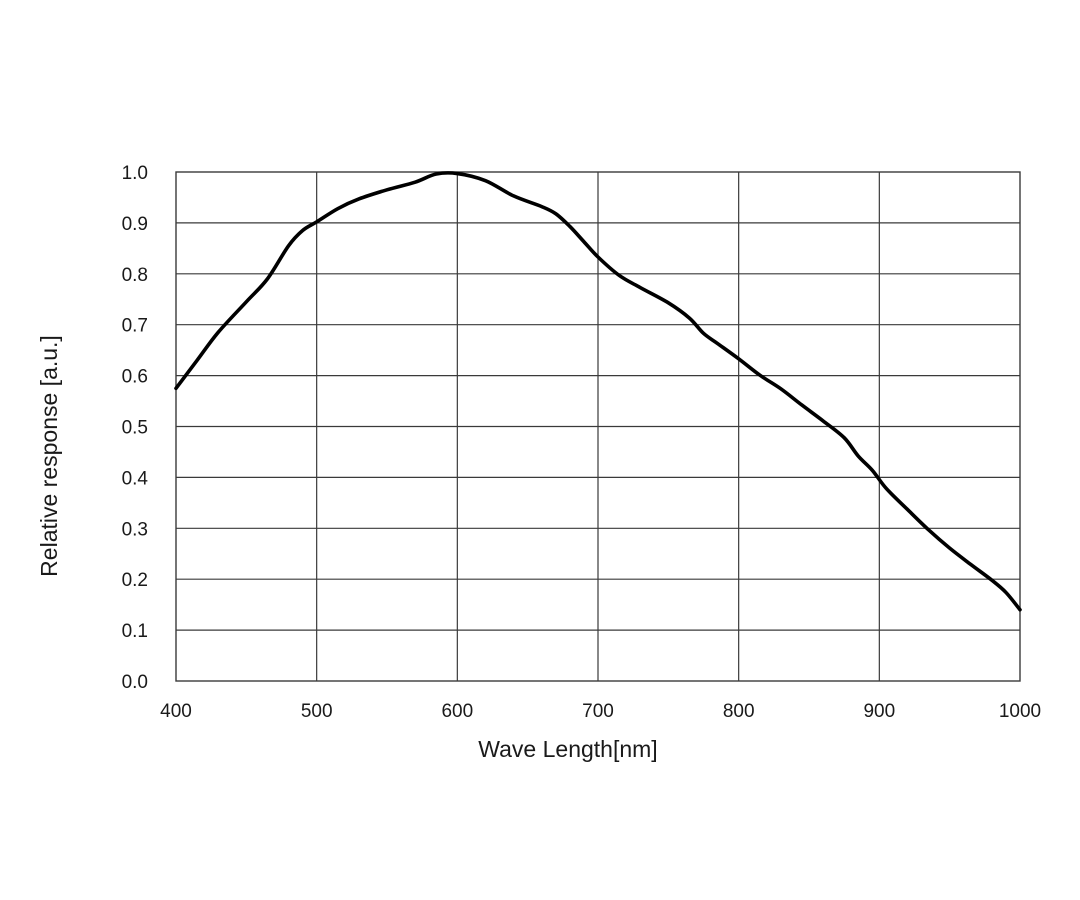  Describe the element at coordinates (739, 711) in the screenshot. I see `x-tick-label: 800` at that location.